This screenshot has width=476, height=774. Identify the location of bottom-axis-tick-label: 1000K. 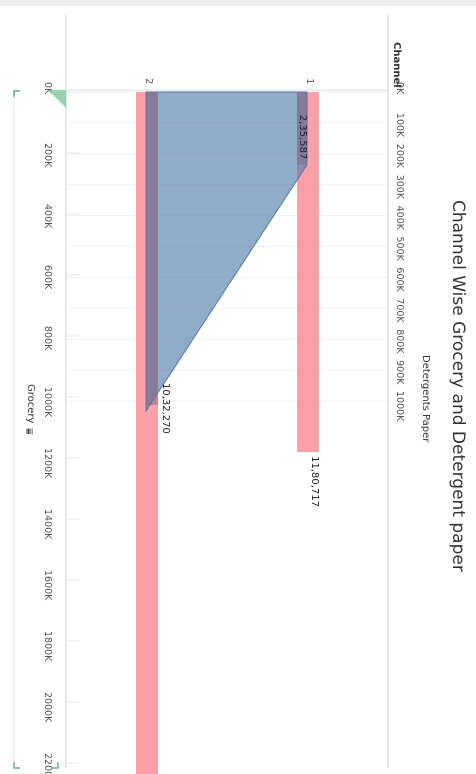
(47, 402).